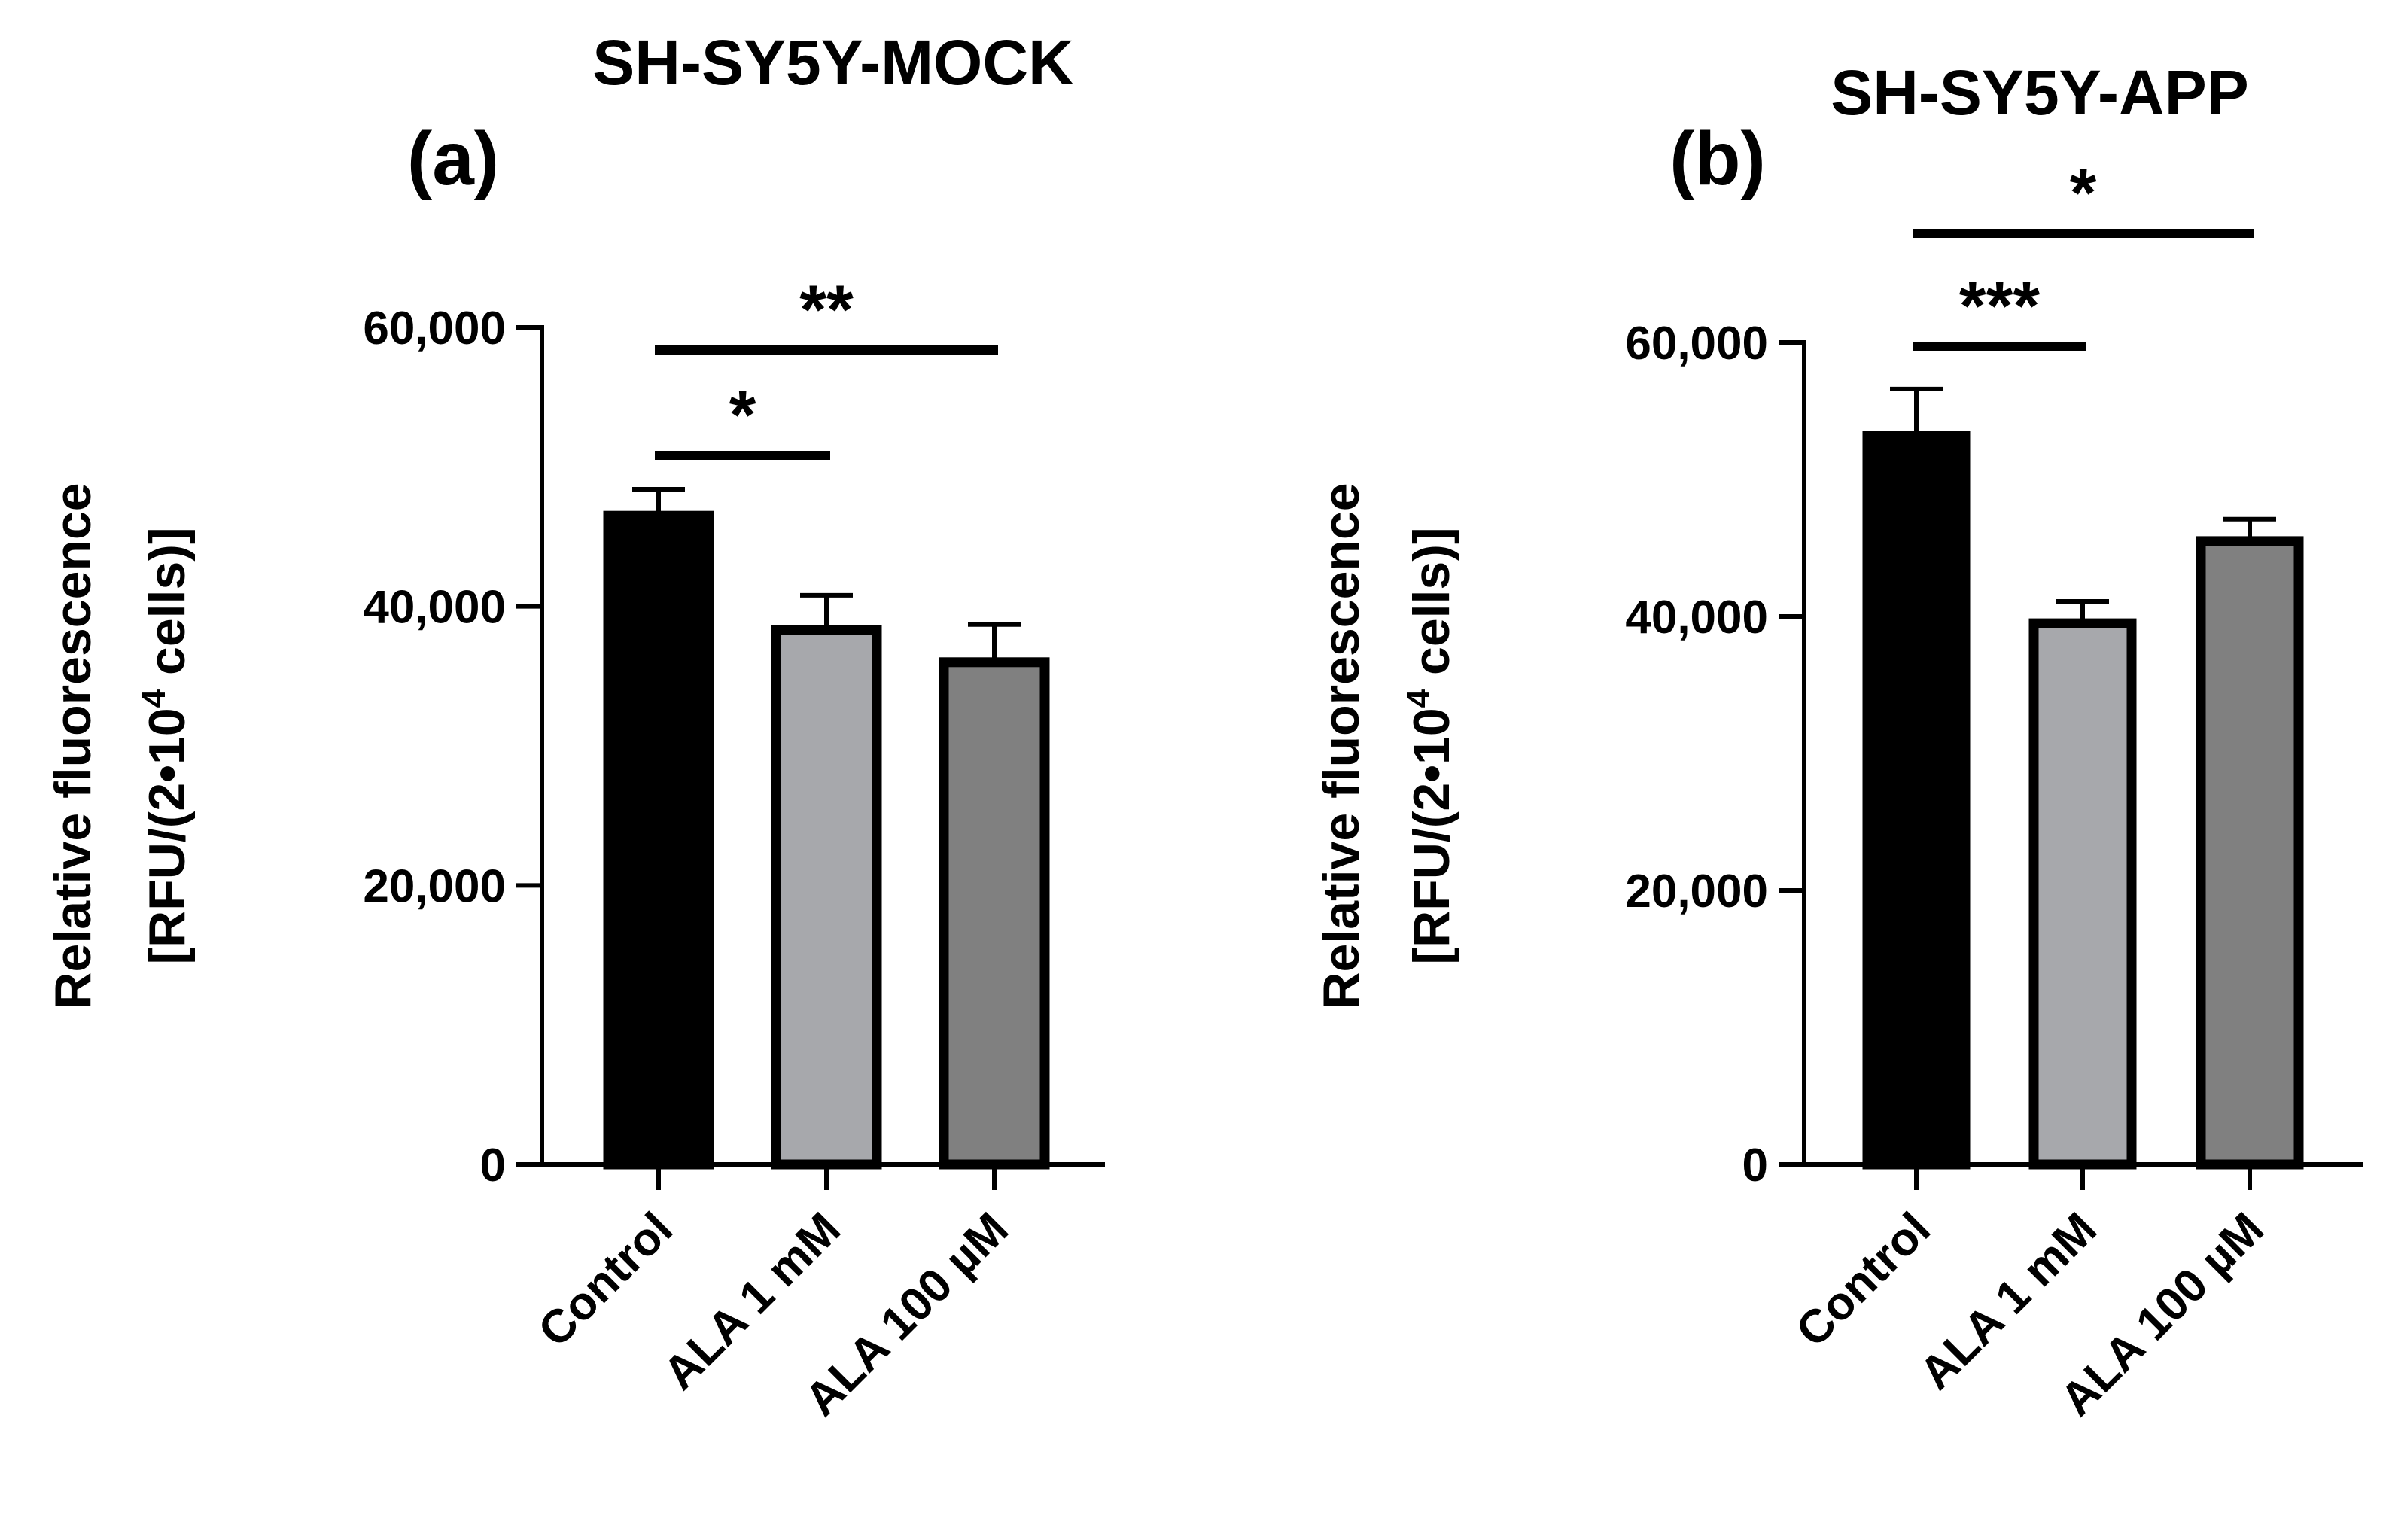 Image resolution: width=2386 pixels, height=1540 pixels. Describe the element at coordinates (493, 1166) in the screenshot. I see `panel-a-y-tick-label: 0` at that location.